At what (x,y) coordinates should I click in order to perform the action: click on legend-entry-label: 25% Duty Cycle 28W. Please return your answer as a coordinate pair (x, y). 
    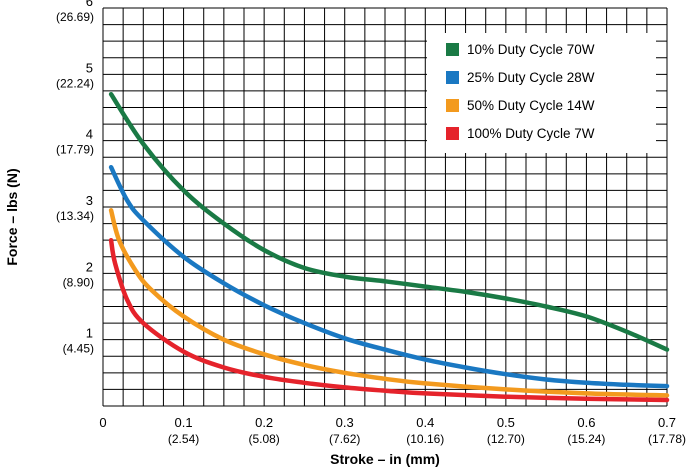
    Looking at the image, I should click on (531, 77).